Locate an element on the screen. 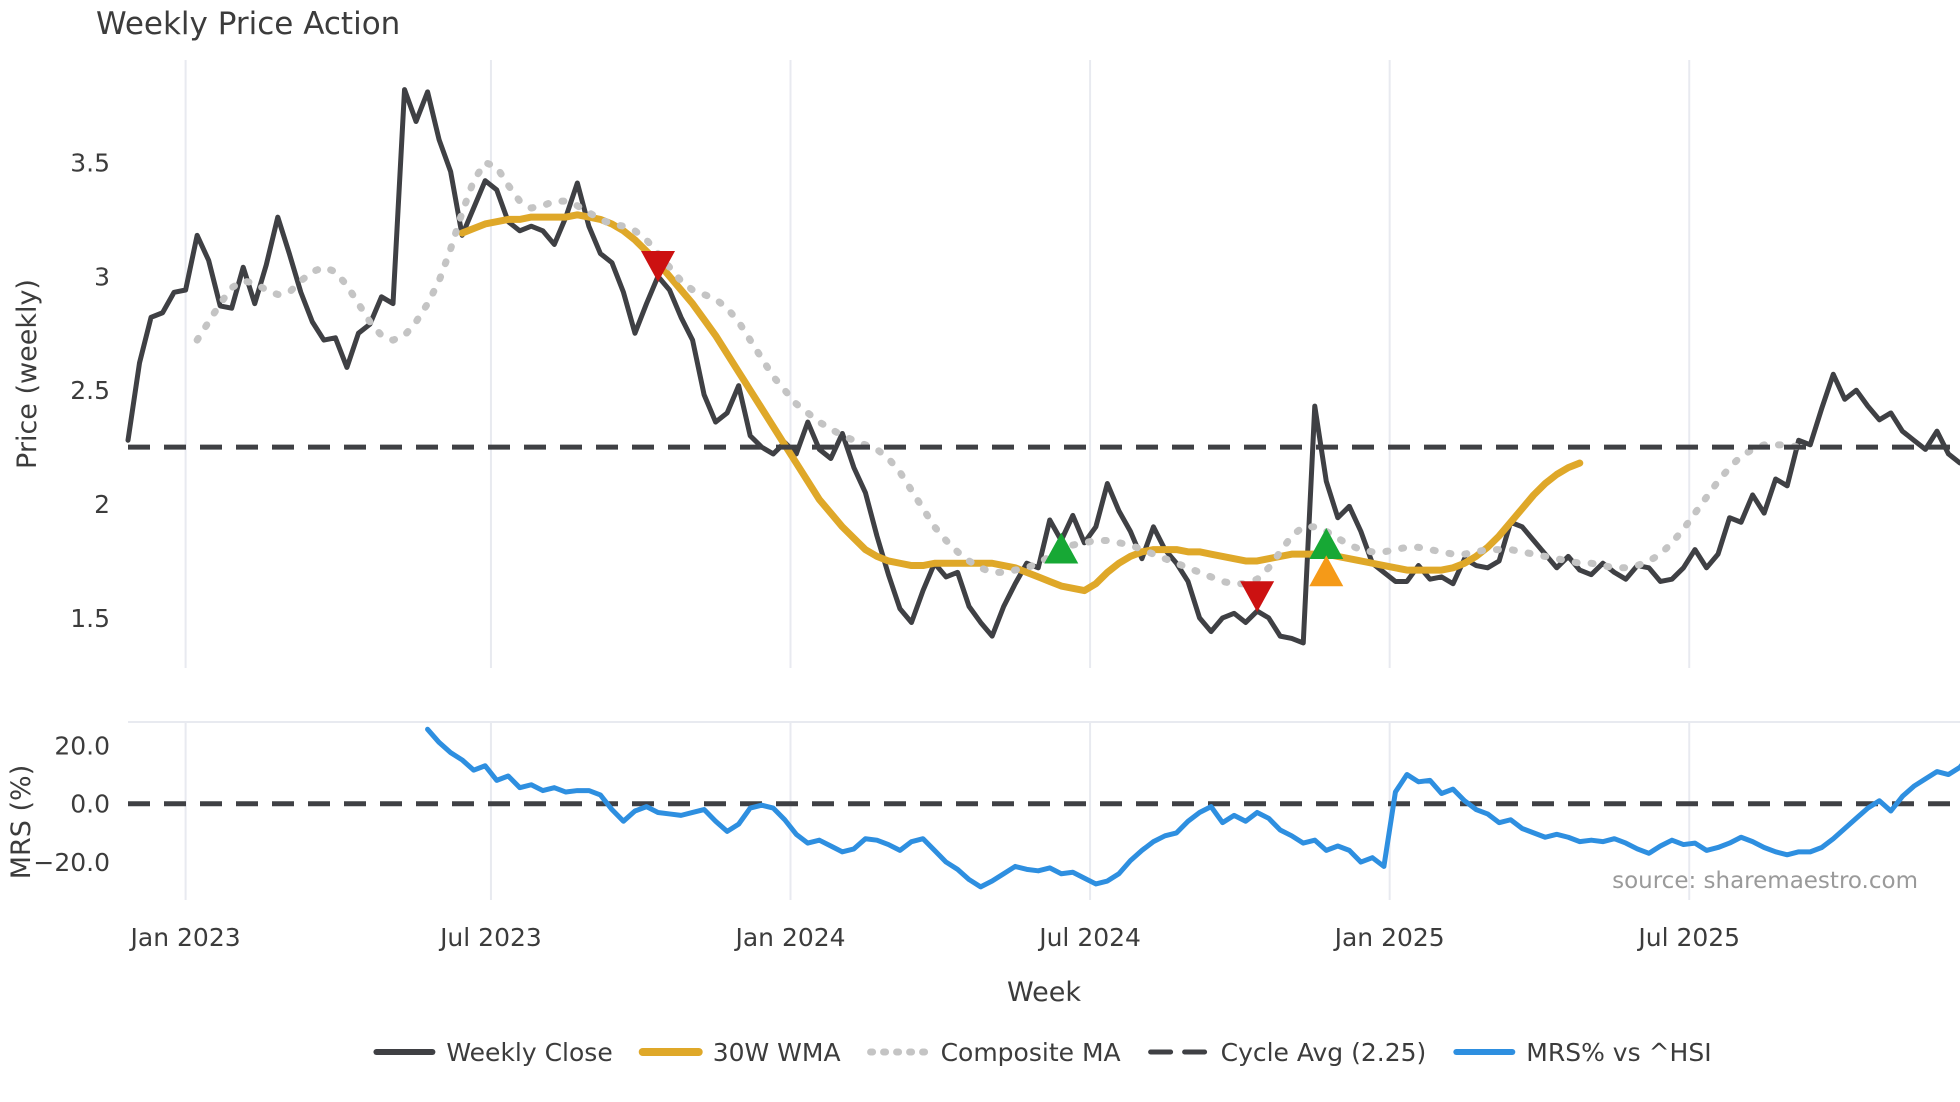  mrs-y-tick-labels: 20.0 0.0 −20.0 is located at coordinates (71, 804).